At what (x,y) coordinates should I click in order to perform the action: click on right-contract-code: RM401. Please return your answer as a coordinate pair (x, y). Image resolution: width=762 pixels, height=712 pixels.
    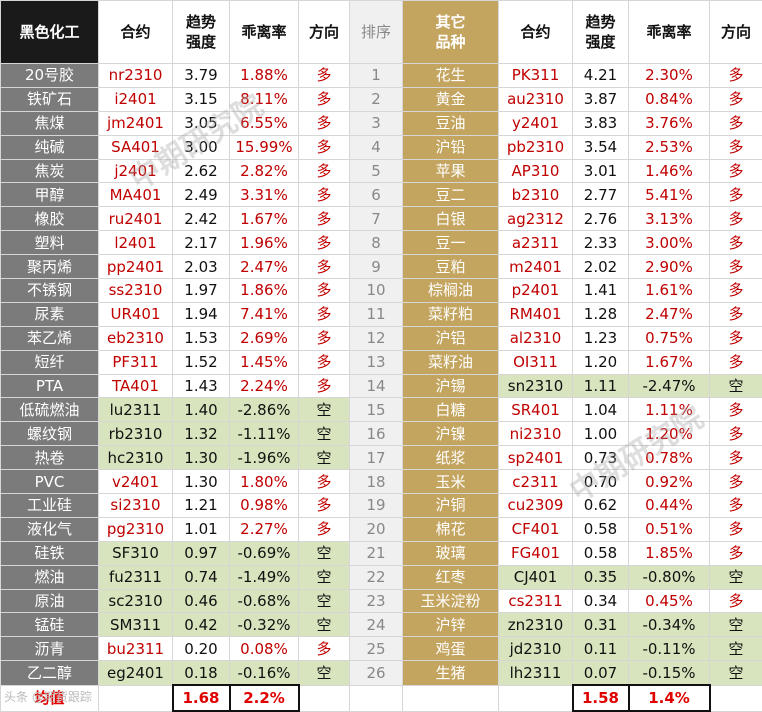
    Looking at the image, I should click on (536, 314).